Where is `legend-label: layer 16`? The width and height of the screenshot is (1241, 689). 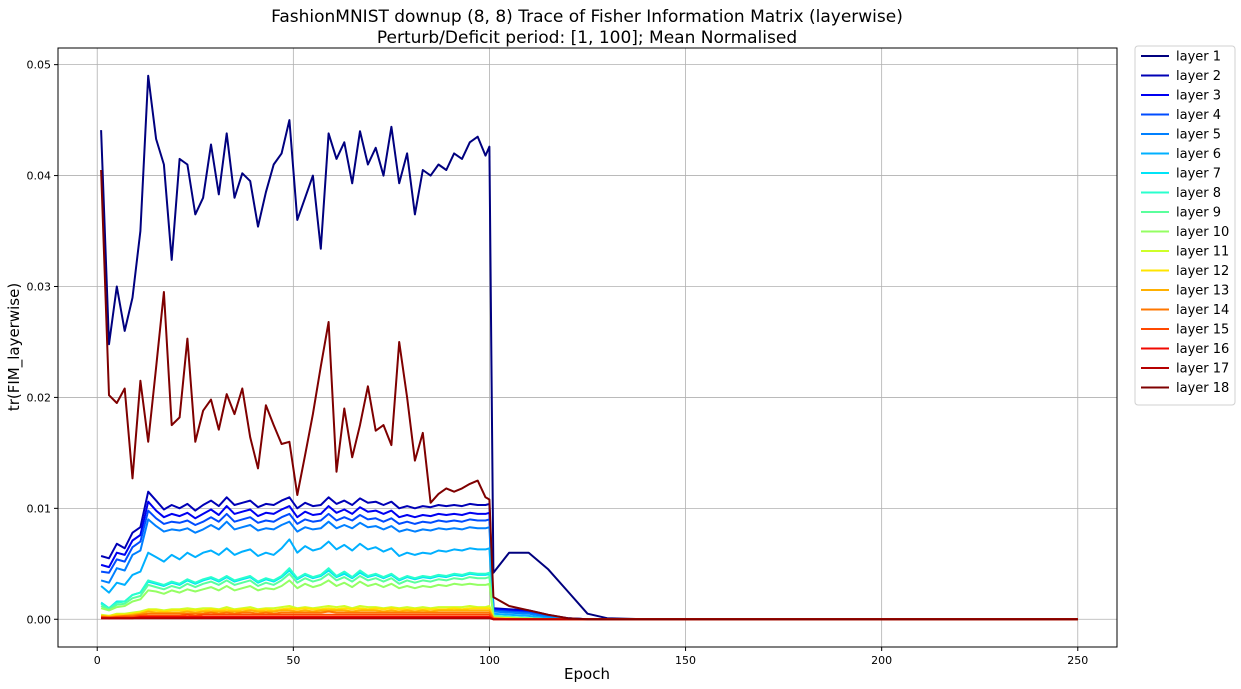
legend-label: layer 16 is located at coordinates (1202, 349).